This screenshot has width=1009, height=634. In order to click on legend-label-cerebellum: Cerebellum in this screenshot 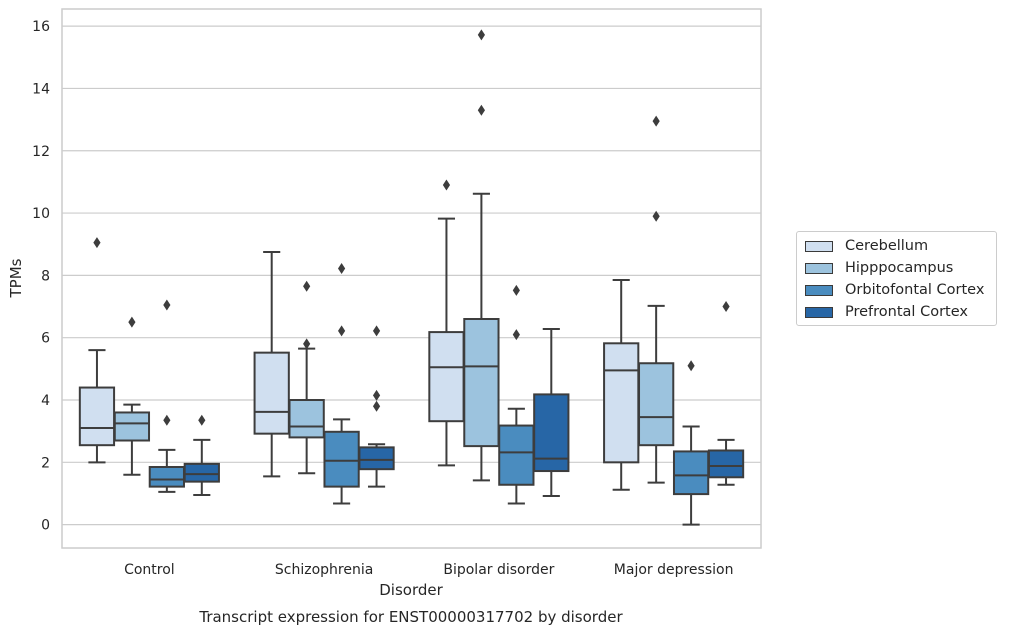, I will do `click(887, 246)`.